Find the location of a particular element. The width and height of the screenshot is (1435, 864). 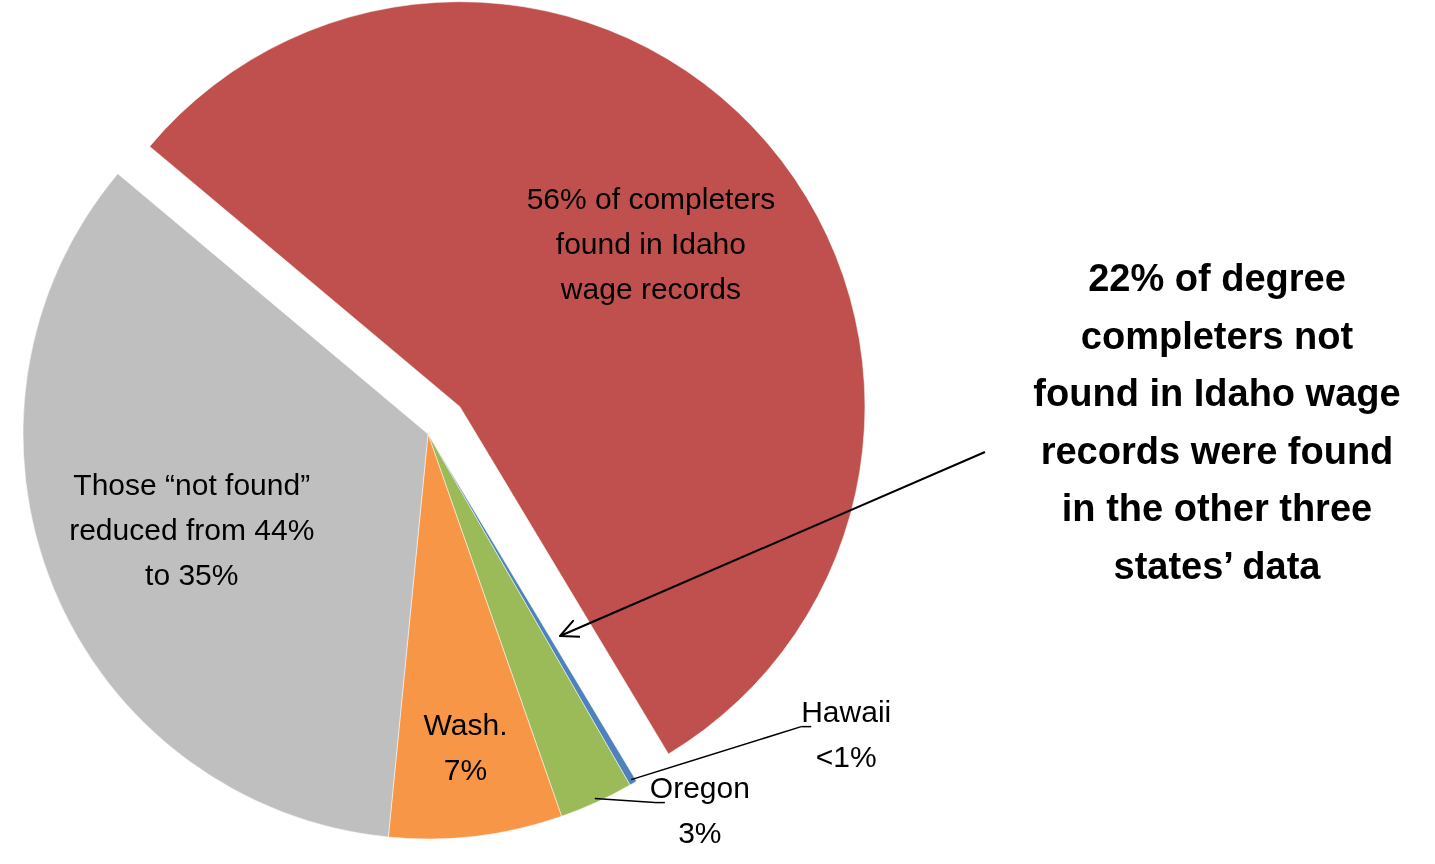

slice-label: Oregon 3% is located at coordinates (699, 809).